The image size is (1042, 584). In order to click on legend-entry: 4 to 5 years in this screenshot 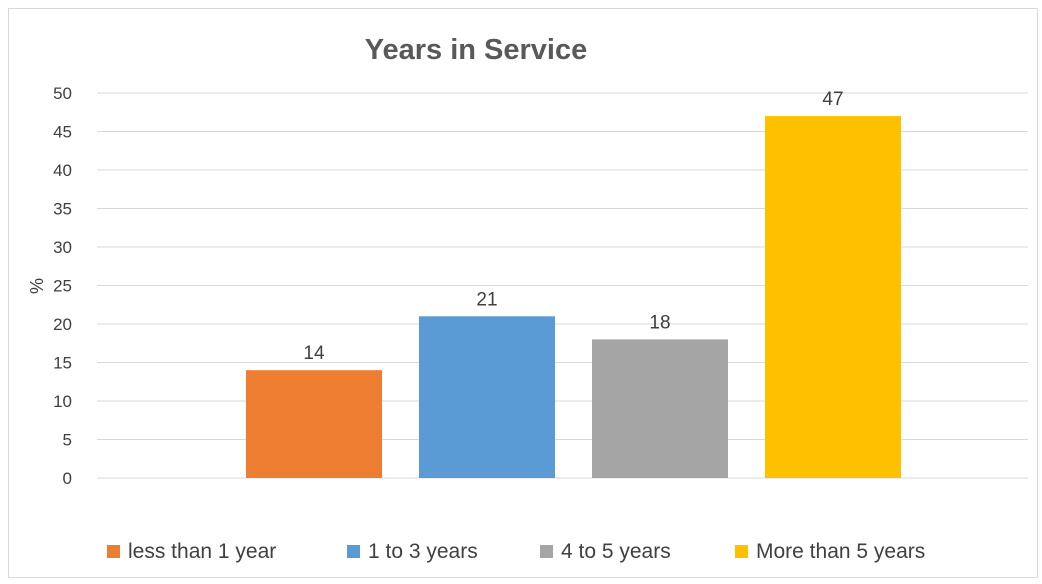, I will do `click(616, 551)`.